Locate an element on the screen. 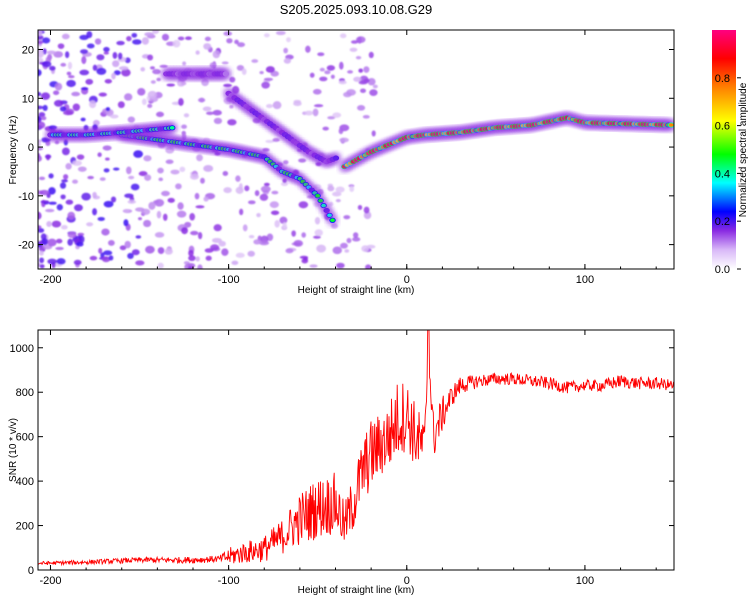 This screenshot has width=750, height=600. colorbar-tick-label: 0.0 is located at coordinates (722, 270).